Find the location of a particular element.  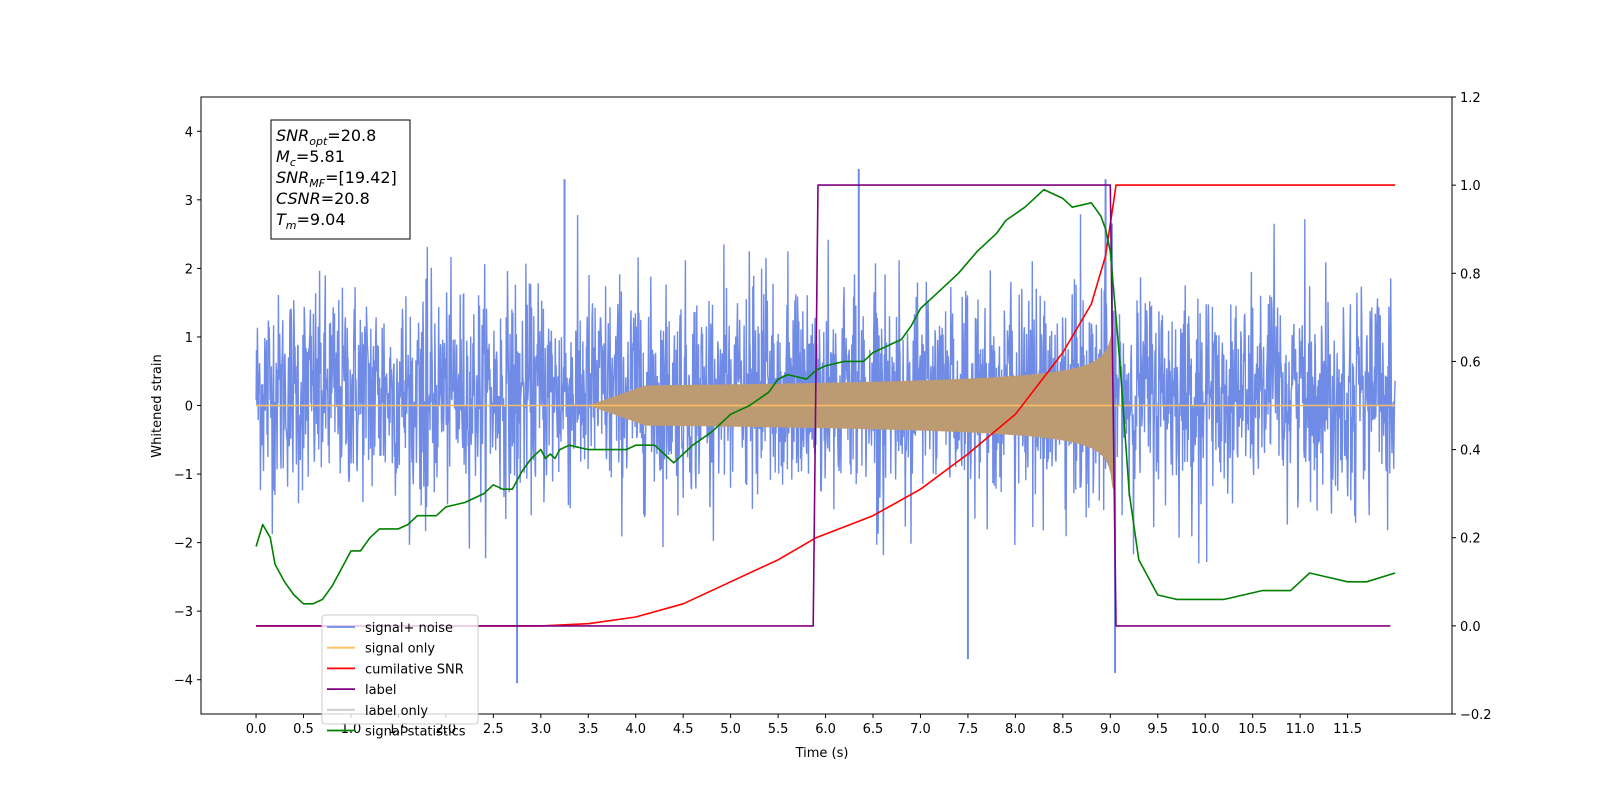

info-box-frame is located at coordinates (340, 179).